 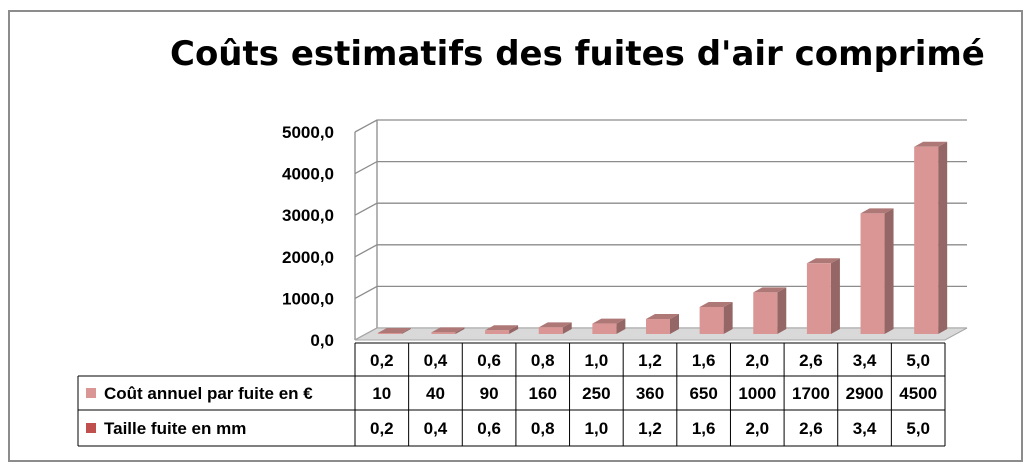 I want to click on legend-label: Coût annuel par fuite en €, so click(x=208, y=393).